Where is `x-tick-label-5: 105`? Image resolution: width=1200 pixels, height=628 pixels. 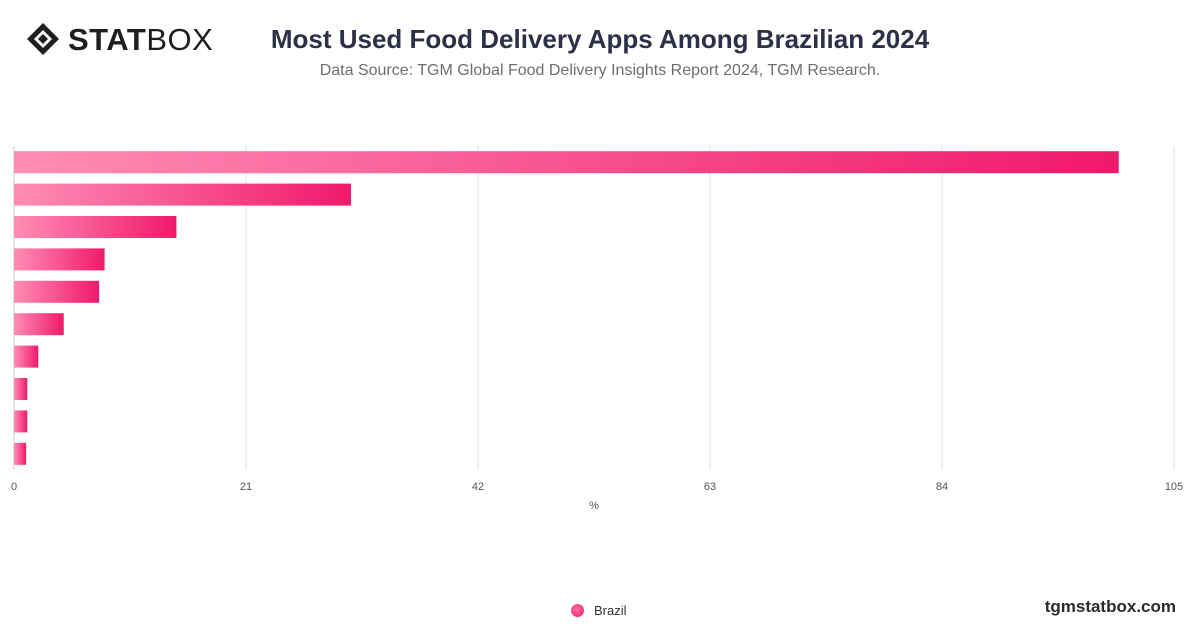
x-tick-label-5: 105 is located at coordinates (1174, 487).